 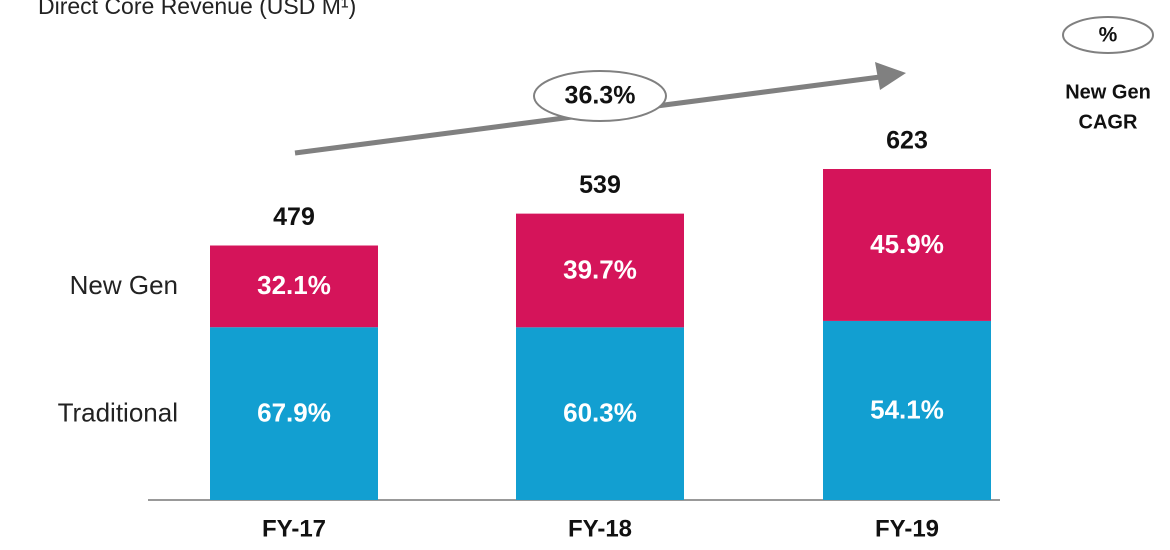 I want to click on segment-label: 39.7%, so click(x=600, y=269).